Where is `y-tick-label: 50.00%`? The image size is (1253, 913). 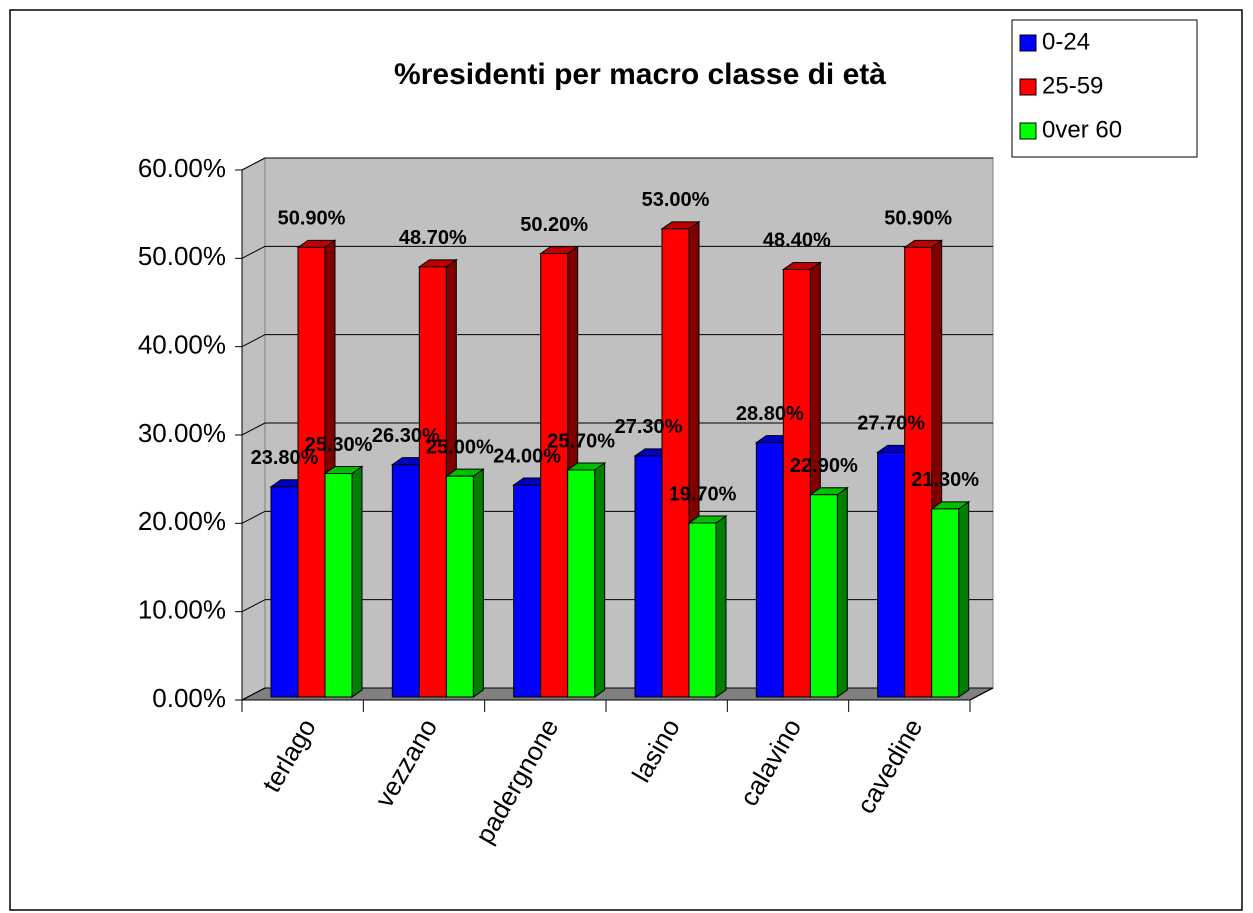
y-tick-label: 50.00% is located at coordinates (182, 256).